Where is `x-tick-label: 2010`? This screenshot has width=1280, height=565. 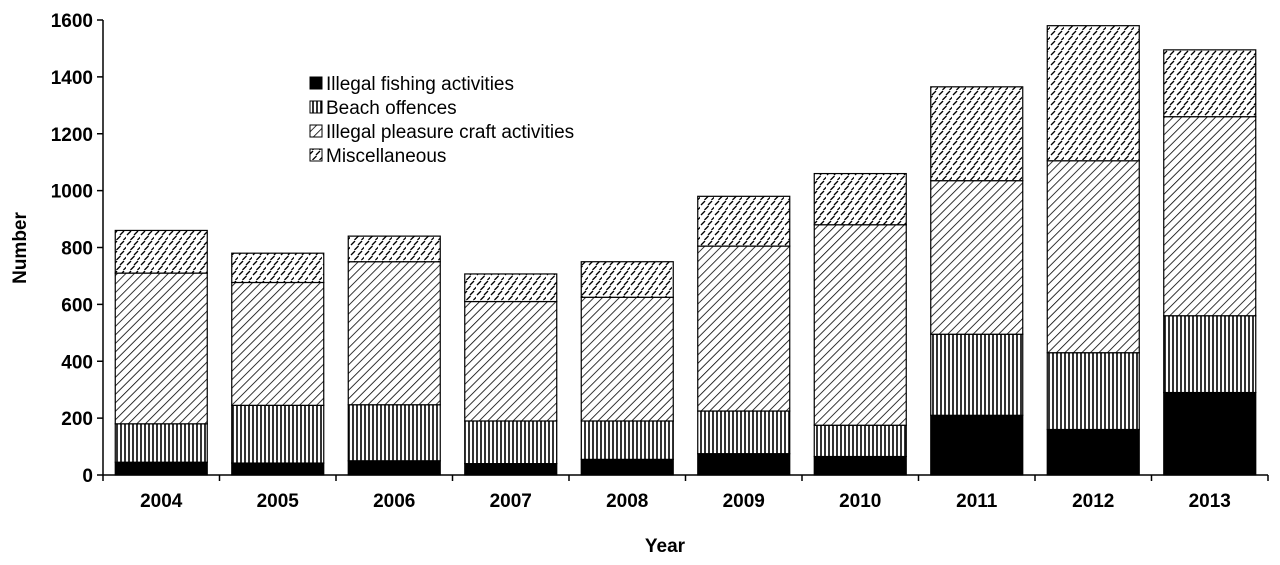 x-tick-label: 2010 is located at coordinates (860, 501).